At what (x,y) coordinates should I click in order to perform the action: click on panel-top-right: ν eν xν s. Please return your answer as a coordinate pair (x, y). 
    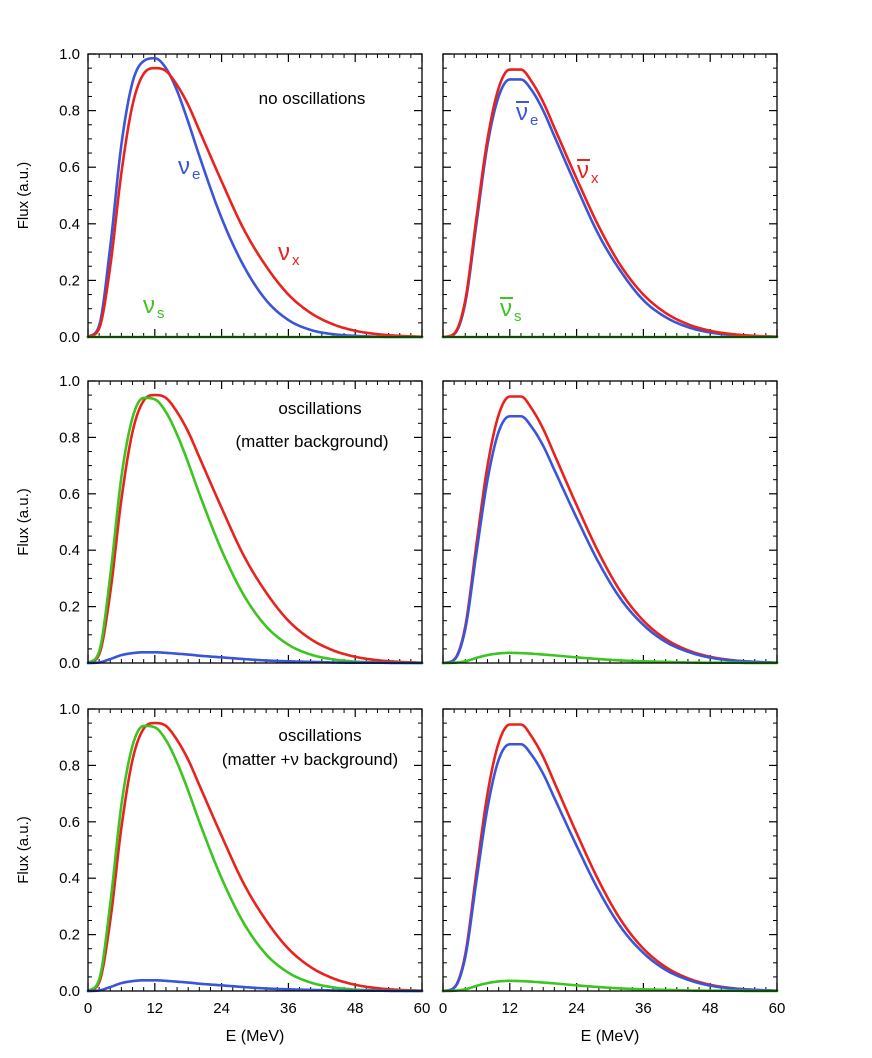
    Looking at the image, I should click on (610, 196).